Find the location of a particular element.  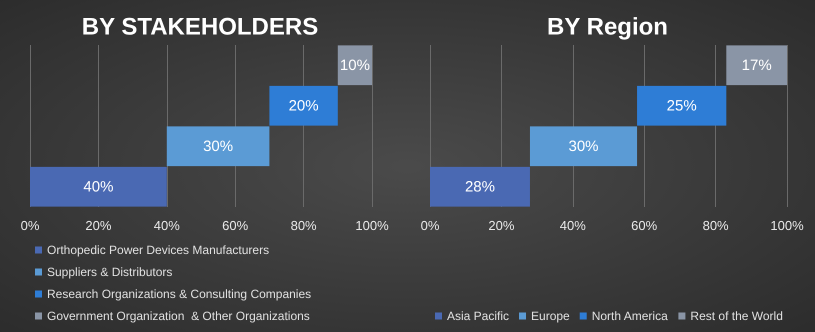

data-label: 20% is located at coordinates (303, 105).